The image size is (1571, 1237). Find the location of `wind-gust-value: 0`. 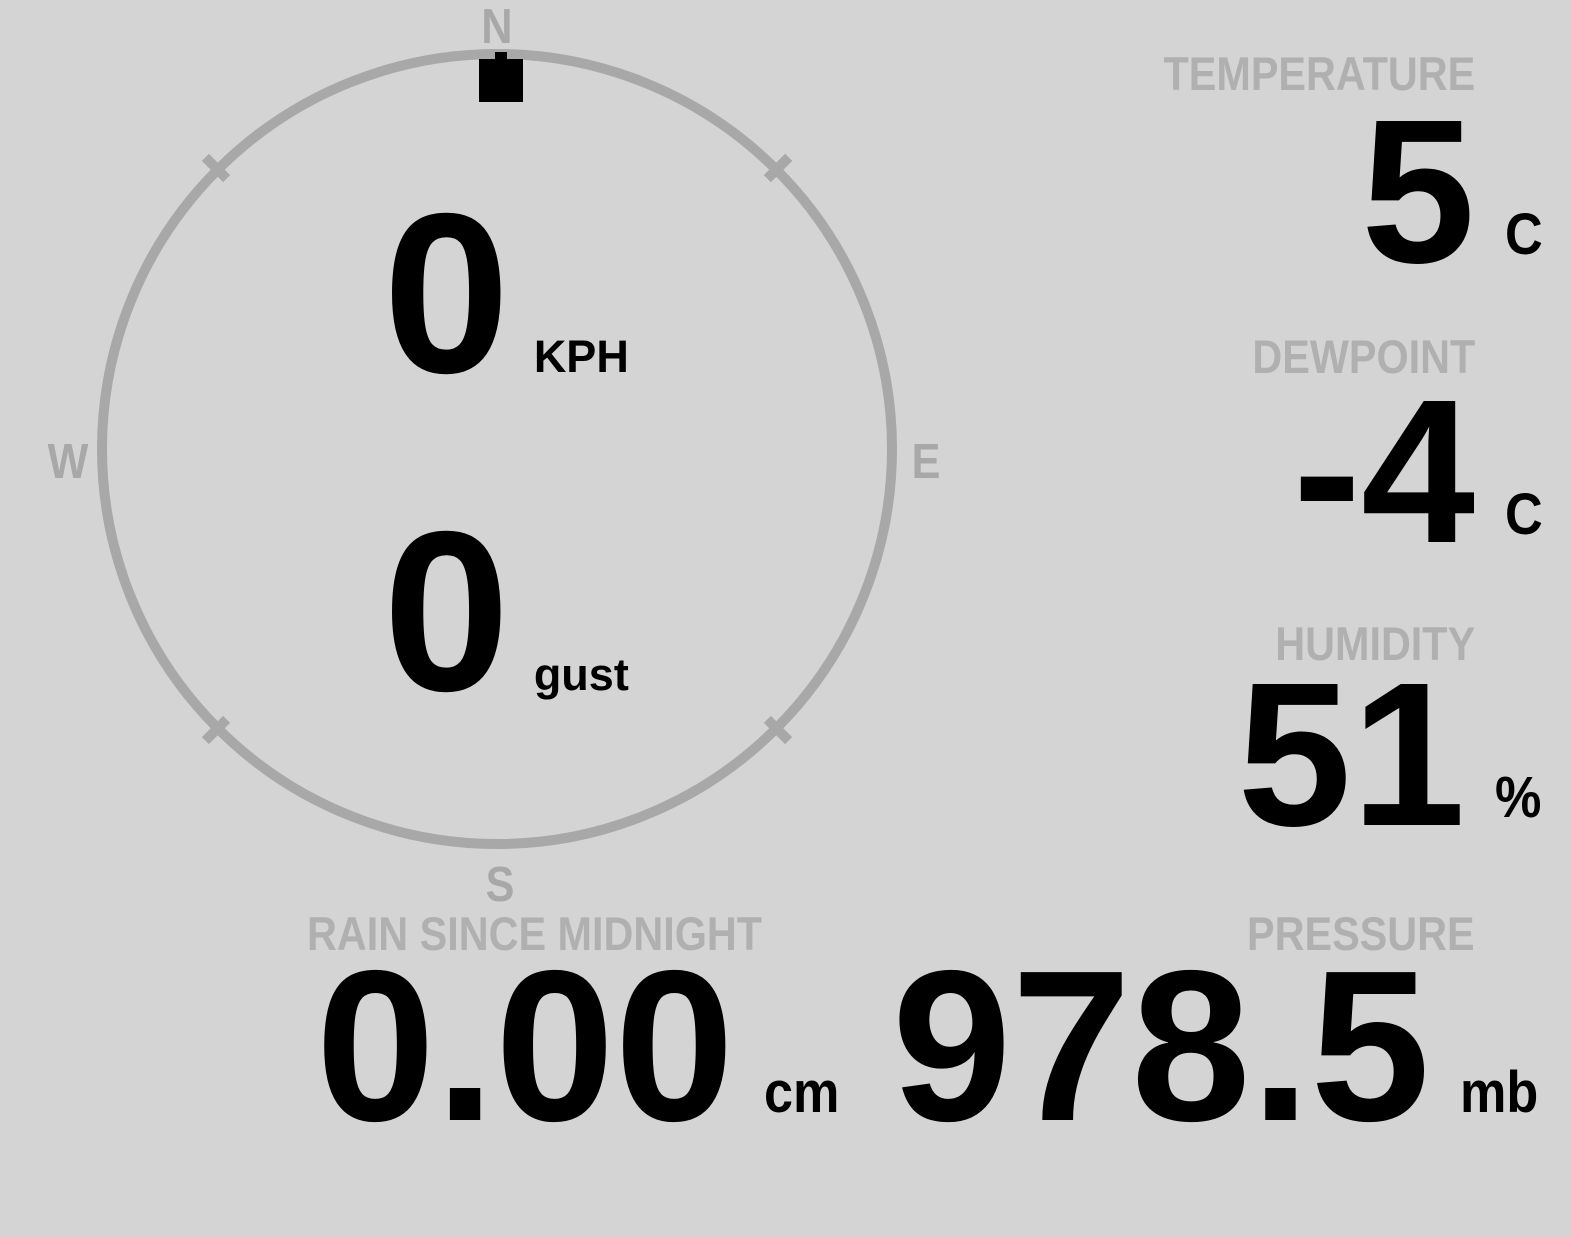

wind-gust-value: 0 is located at coordinates (446, 612).